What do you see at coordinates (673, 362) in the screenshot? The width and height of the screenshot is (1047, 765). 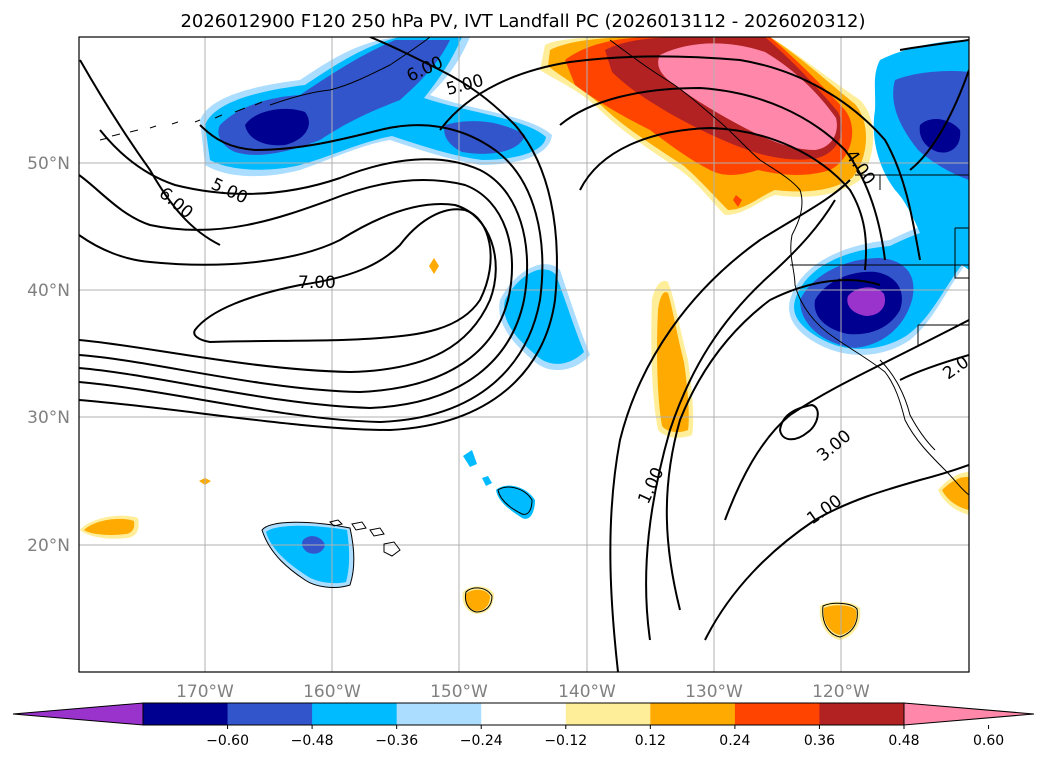 I see `shade-vertical-orange` at bounding box center [673, 362].